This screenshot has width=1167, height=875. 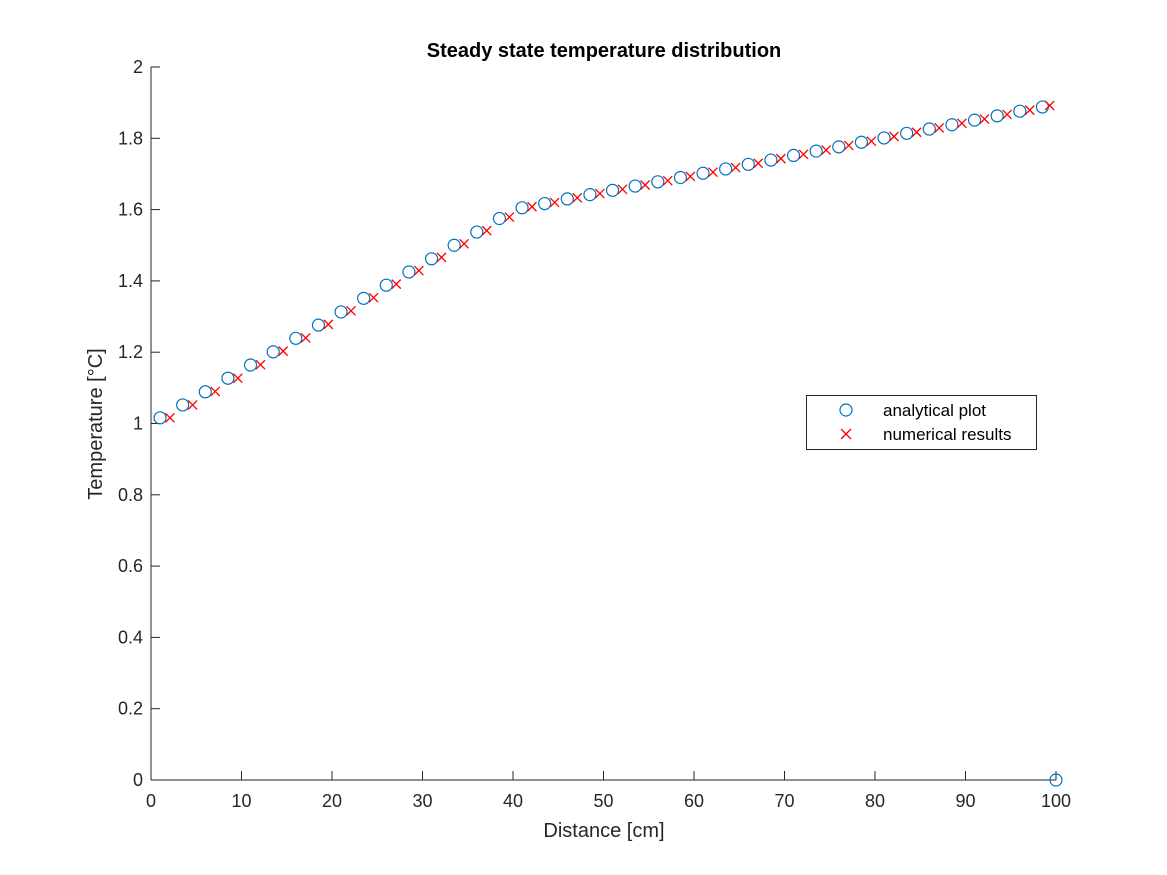 I want to click on chart-title: Steady state temperature distribution, so click(x=604, y=51).